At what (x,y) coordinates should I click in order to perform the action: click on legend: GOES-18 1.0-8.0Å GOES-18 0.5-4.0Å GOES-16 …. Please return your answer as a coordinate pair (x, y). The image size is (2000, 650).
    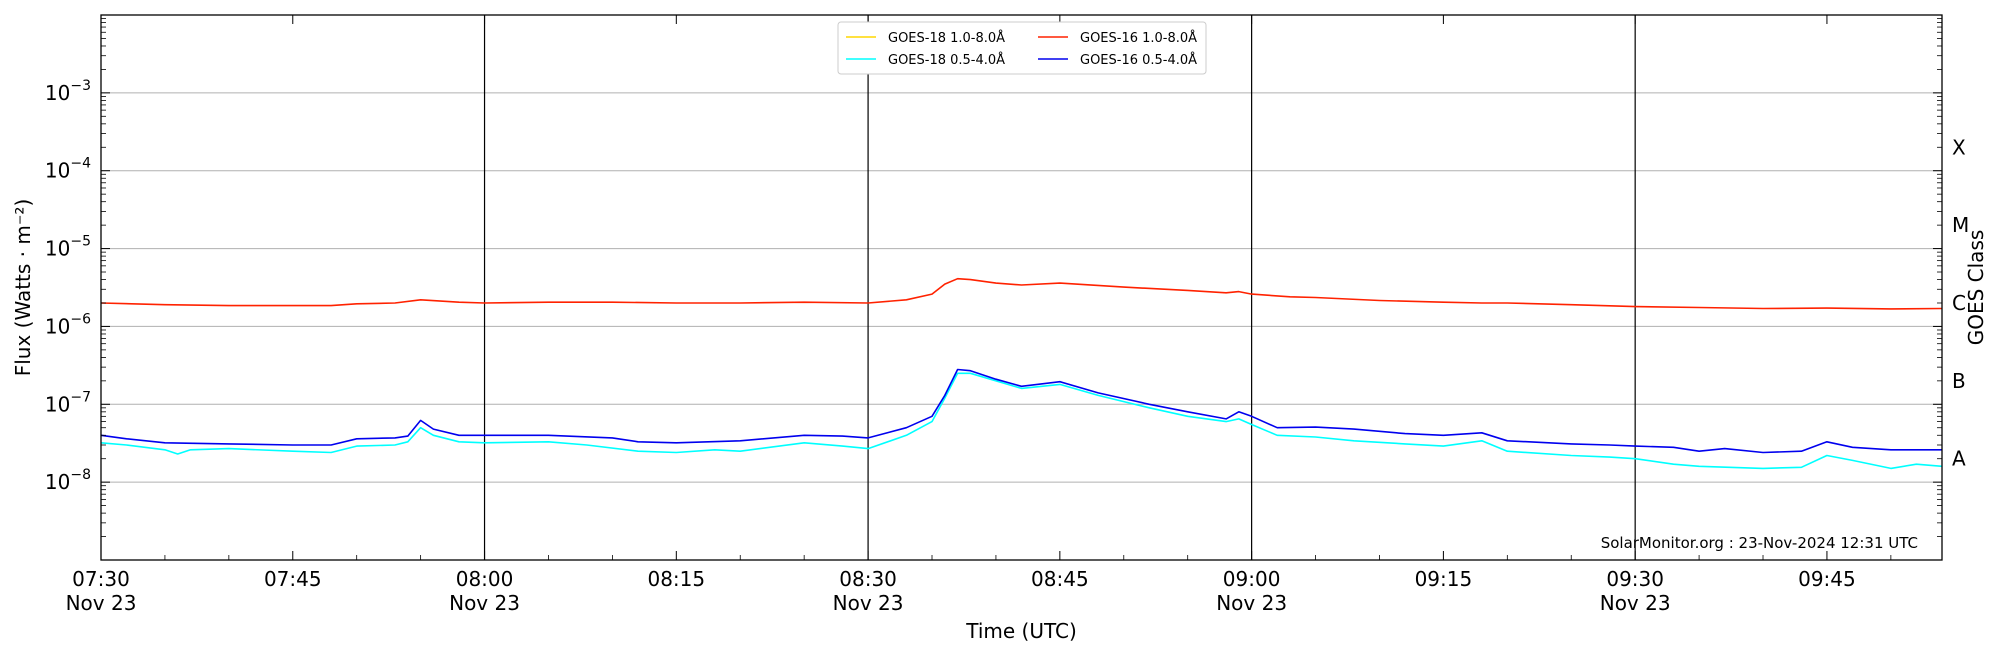
    Looking at the image, I should click on (1022, 48).